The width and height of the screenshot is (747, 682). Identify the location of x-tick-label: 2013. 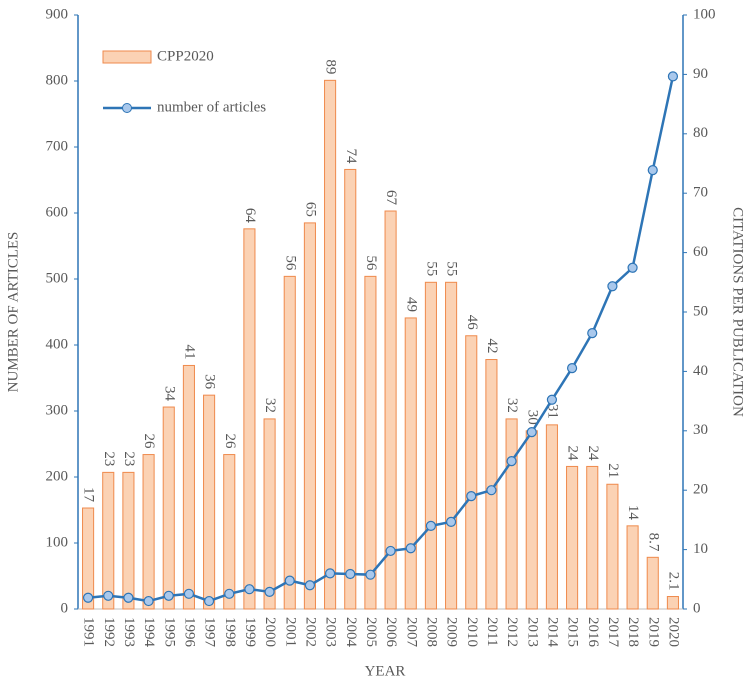
(532, 632).